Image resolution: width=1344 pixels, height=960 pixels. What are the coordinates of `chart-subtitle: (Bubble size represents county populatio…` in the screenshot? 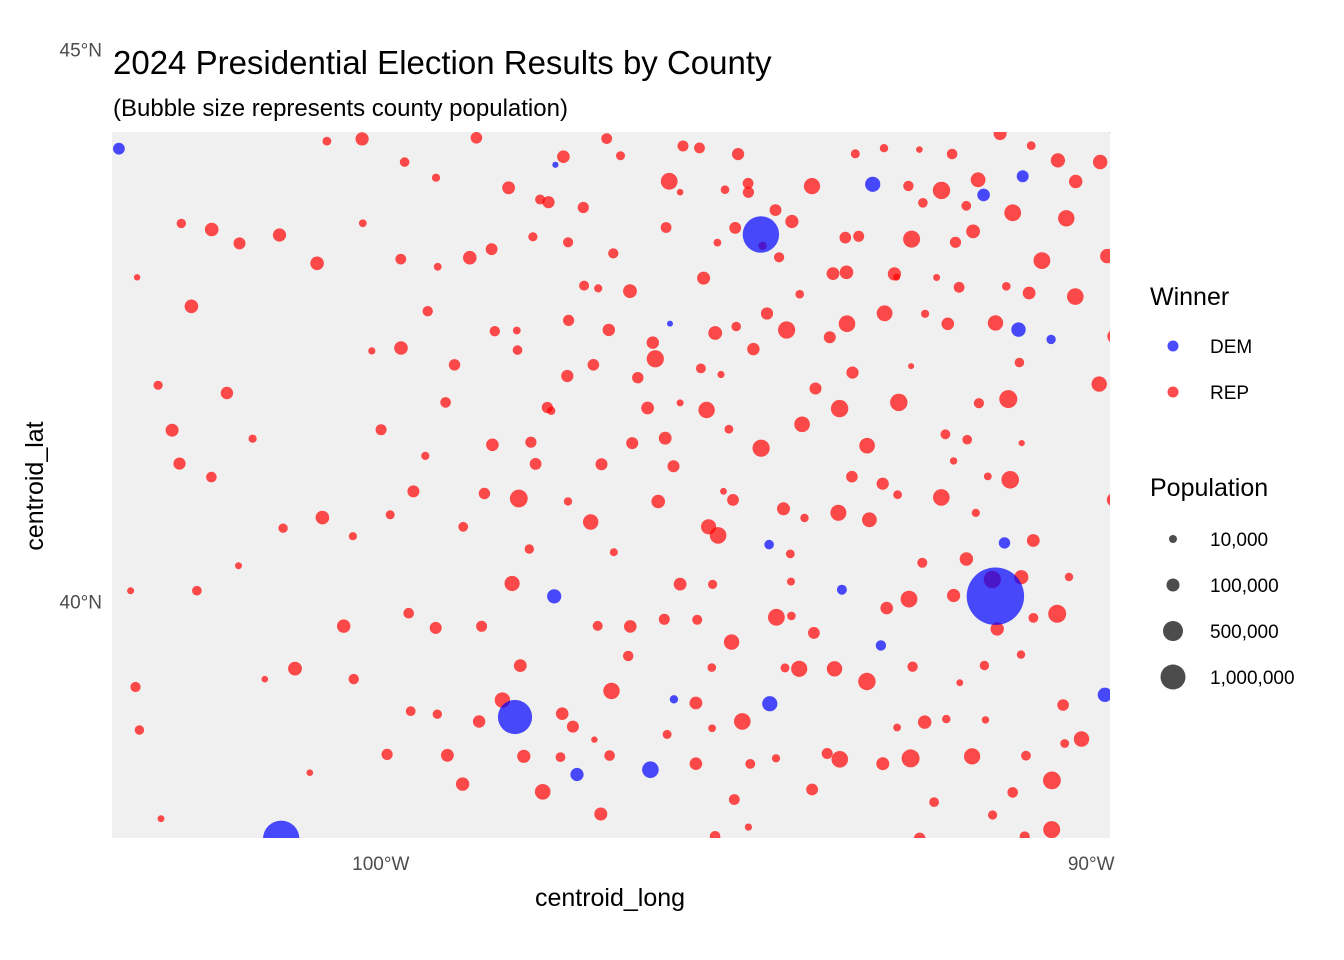 It's located at (340, 108).